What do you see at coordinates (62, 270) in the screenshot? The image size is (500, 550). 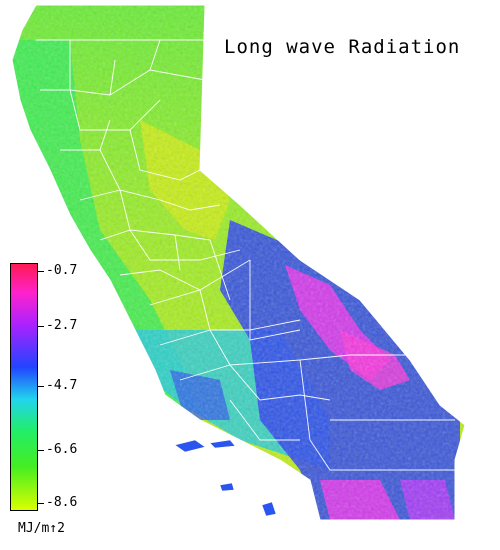 I see `legend-label-top: -0.7` at bounding box center [62, 270].